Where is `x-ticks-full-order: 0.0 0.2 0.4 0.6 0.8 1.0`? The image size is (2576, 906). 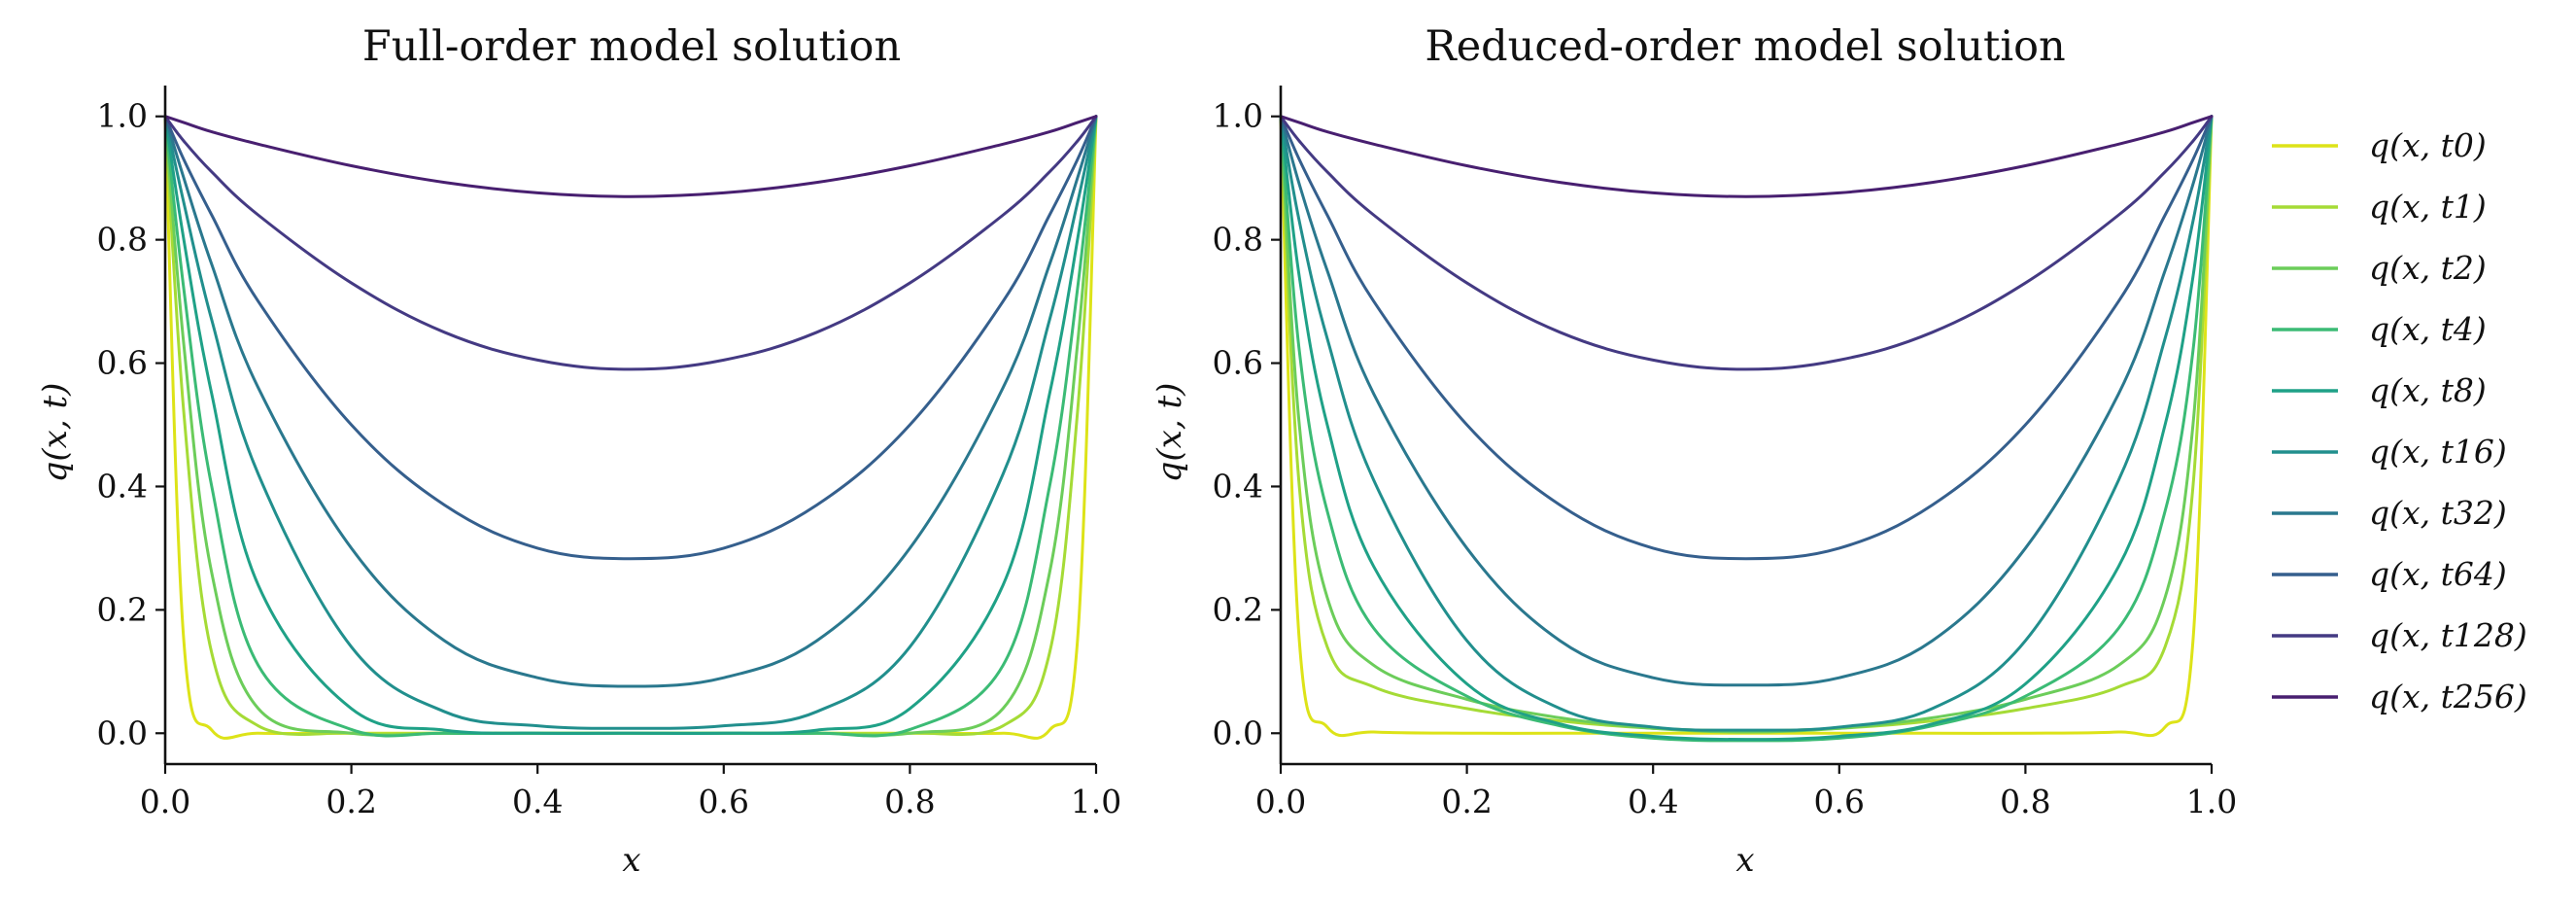
x-ticks-full-order: 0.0 0.2 0.4 0.6 0.8 1.0 is located at coordinates (630, 792).